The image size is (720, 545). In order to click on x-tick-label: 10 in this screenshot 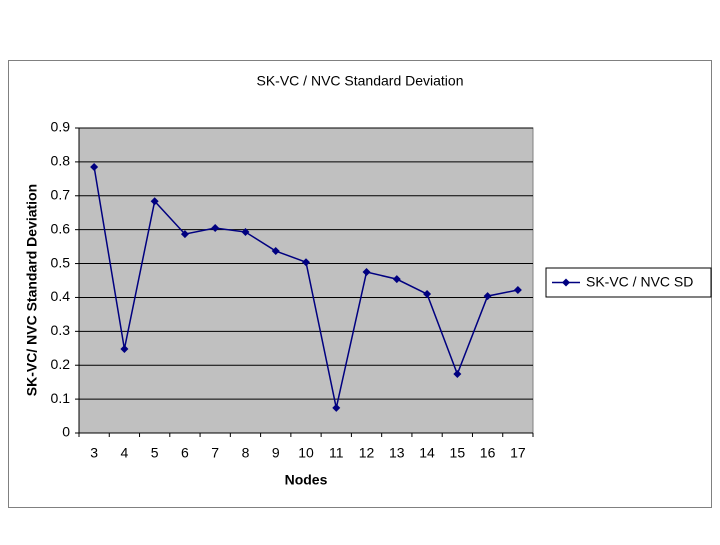, I will do `click(306, 453)`.